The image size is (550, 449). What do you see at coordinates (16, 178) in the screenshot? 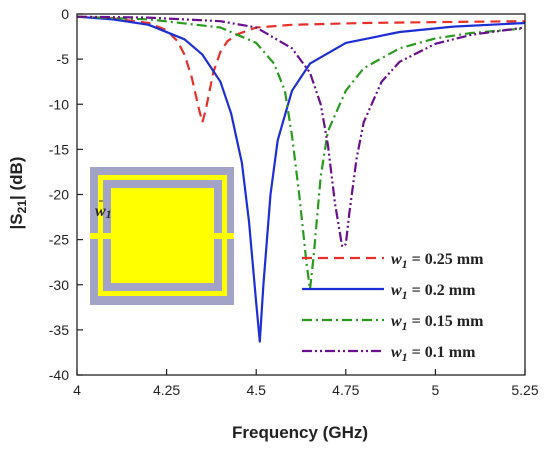
I see `y-axis-label-tail: | (dB)` at bounding box center [16, 178].